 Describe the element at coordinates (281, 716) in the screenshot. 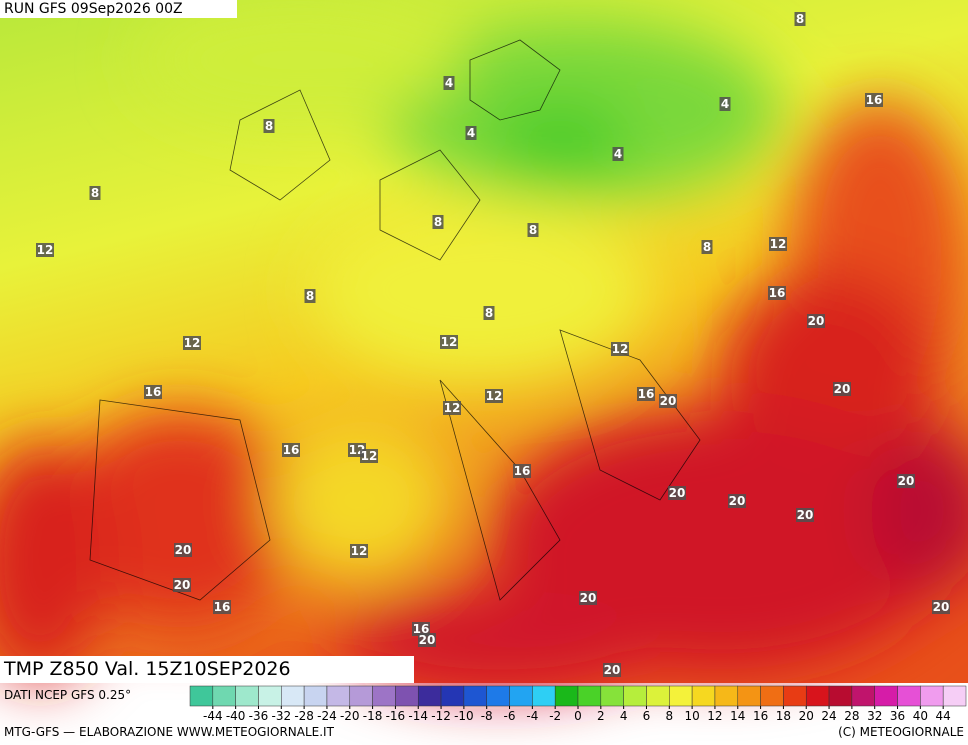

I see `colorbar-label: -32` at that location.